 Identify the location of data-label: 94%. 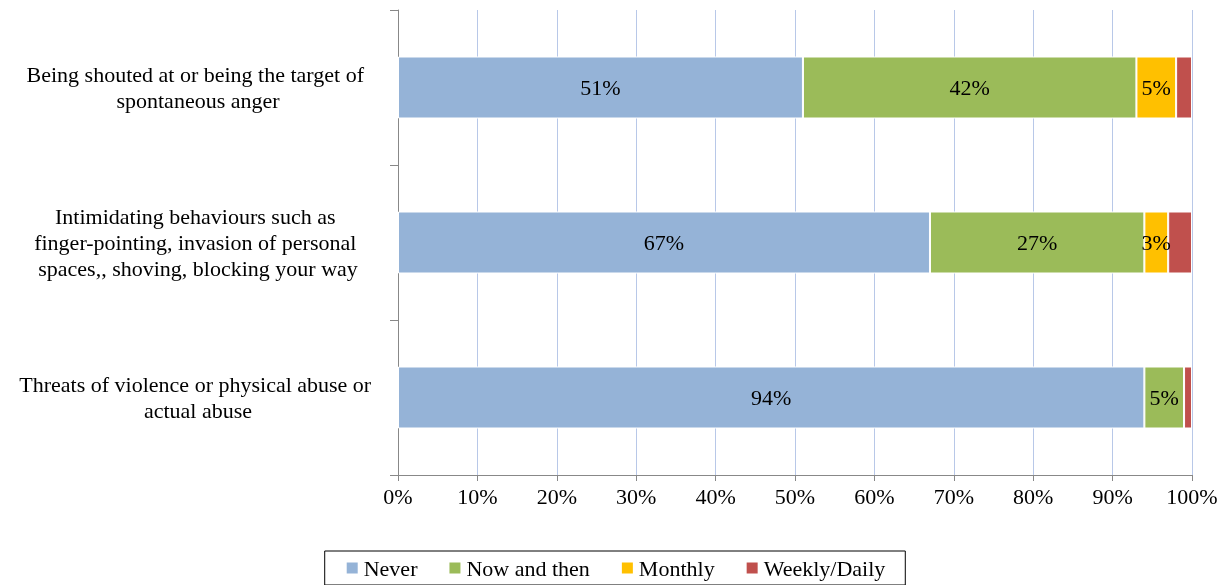
(771, 397).